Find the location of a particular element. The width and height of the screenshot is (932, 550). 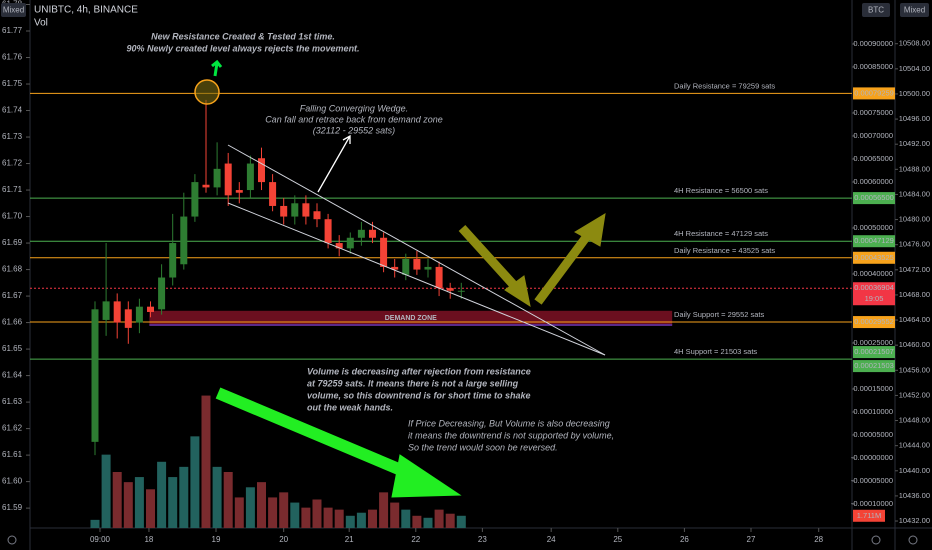

up-arrow-olive is located at coordinates (564, 267).